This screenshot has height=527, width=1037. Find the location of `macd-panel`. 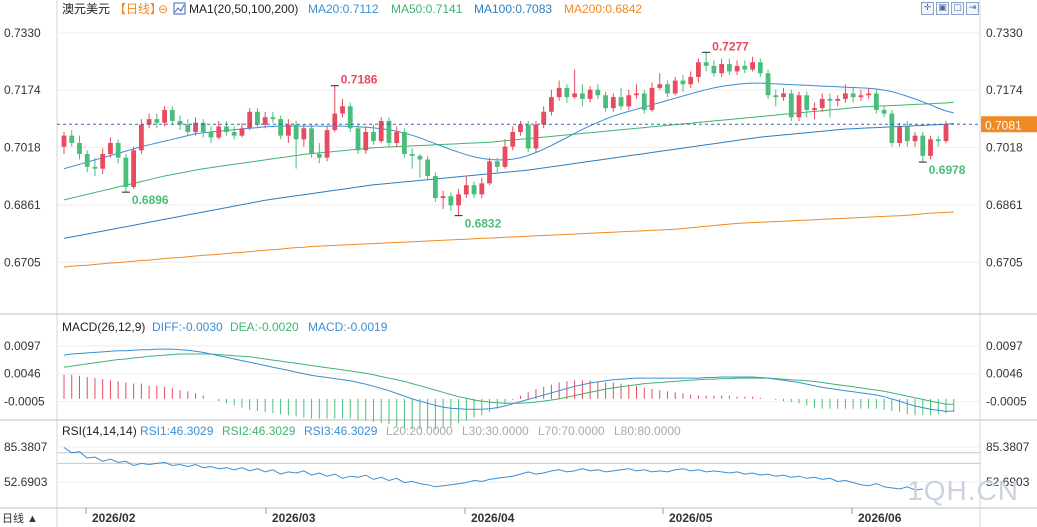

macd-panel is located at coordinates (518, 387).